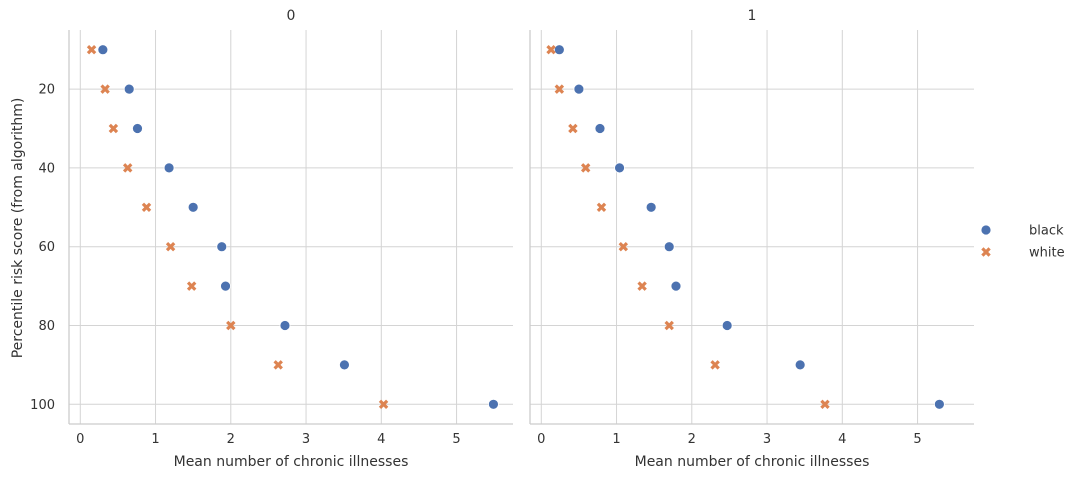  Describe the element at coordinates (42, 405) in the screenshot. I see `y-tick-label: 100` at that location.